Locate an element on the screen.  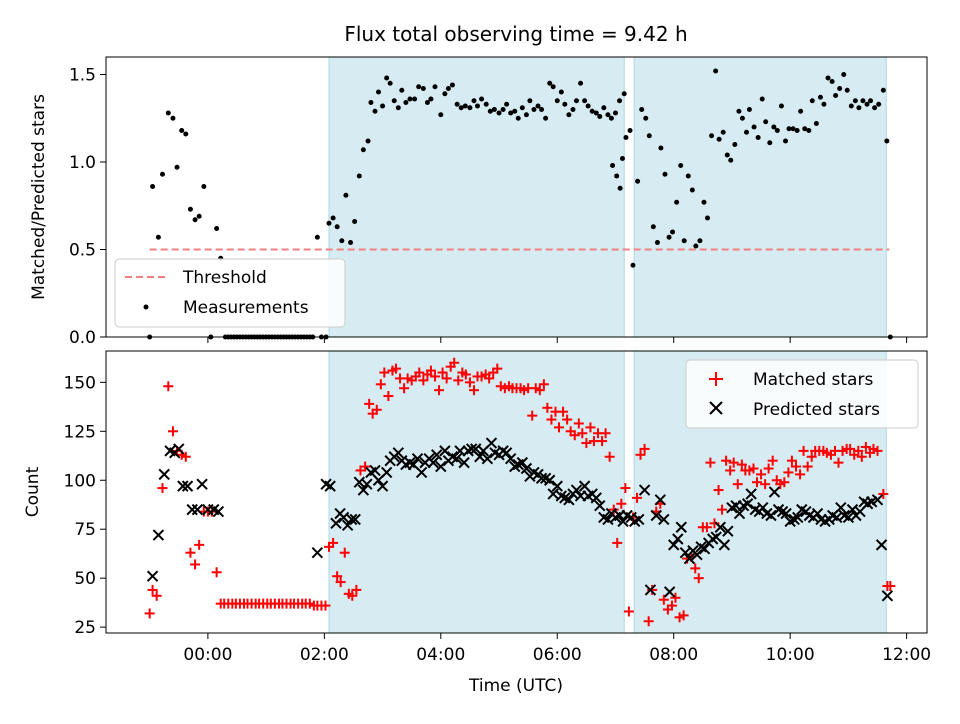
xtick-label: 12:00 is located at coordinates (906, 655).